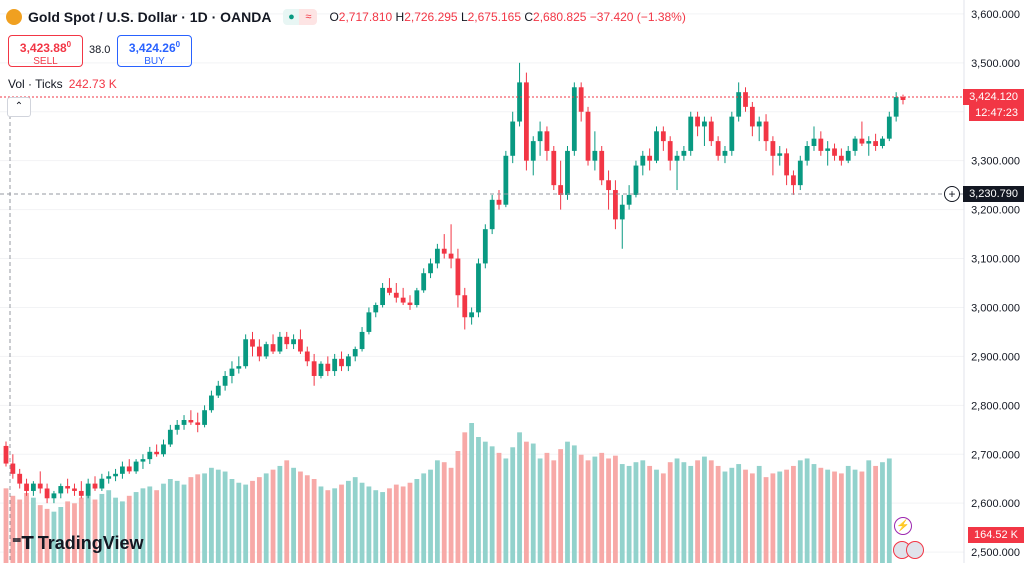 Image resolution: width=1024 pixels, height=563 pixels. I want to click on price-tick-label: 3,500.000, so click(995, 64).